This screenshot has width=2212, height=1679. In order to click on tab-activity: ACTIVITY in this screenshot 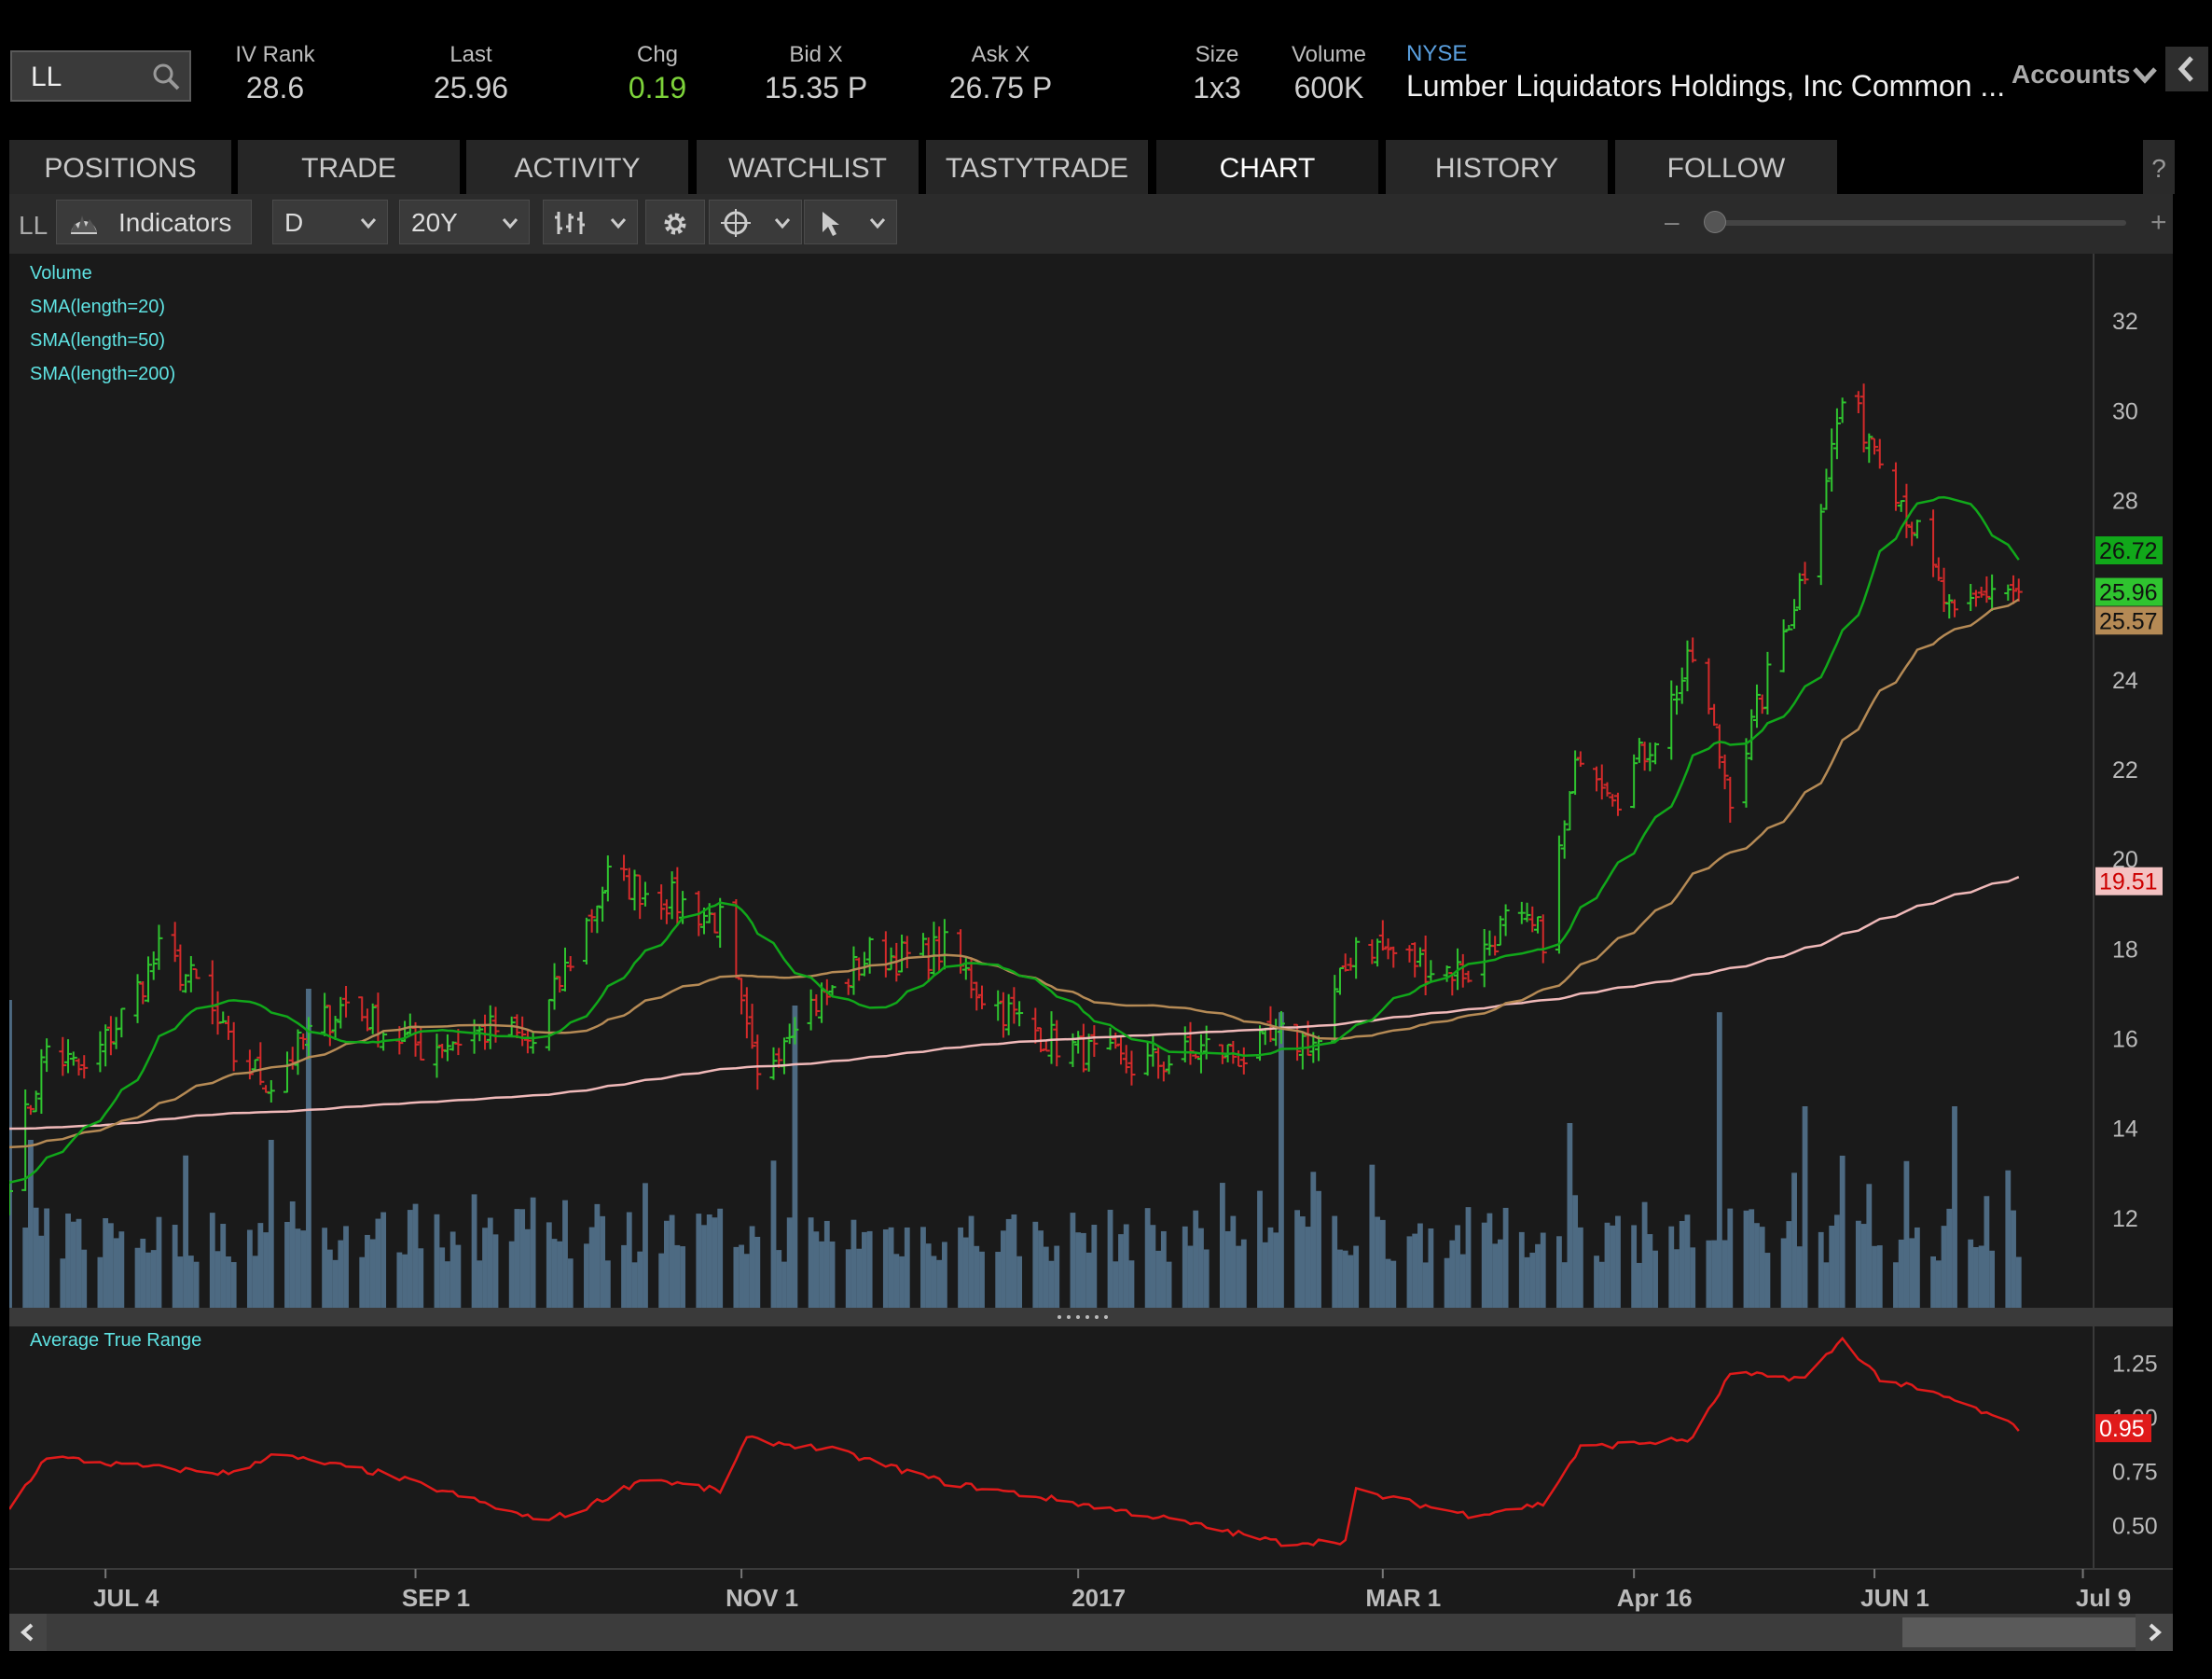, I will do `click(577, 167)`.